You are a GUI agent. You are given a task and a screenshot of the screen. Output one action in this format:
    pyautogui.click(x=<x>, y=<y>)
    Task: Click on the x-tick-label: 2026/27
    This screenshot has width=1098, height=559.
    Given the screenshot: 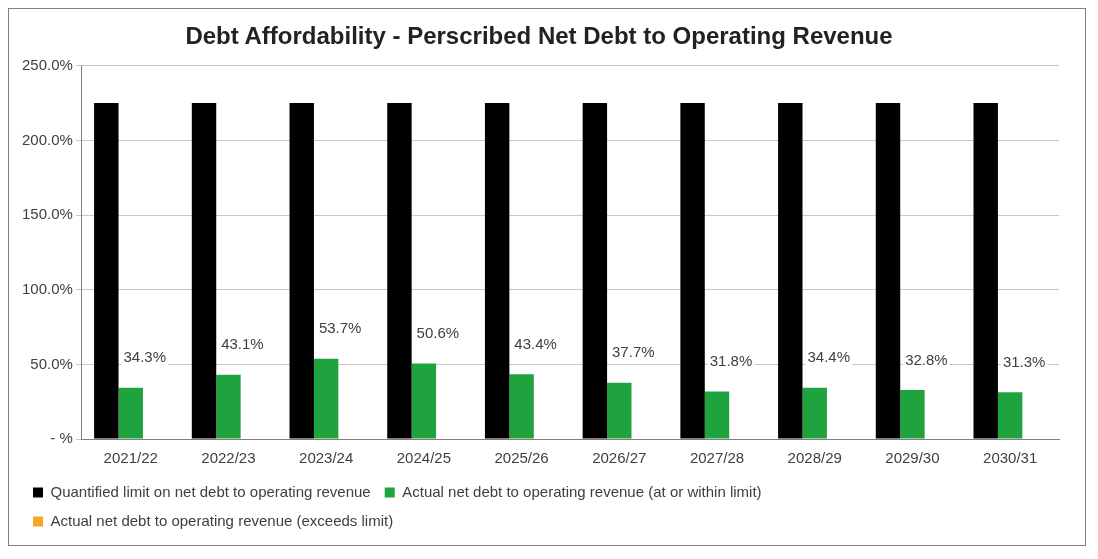 What is the action you would take?
    pyautogui.click(x=619, y=458)
    